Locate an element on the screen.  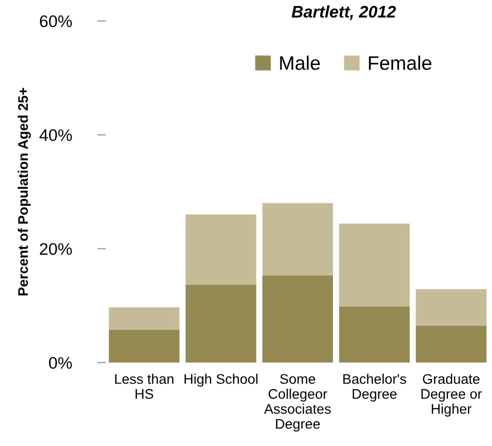
x-tick-label: Graduate Degree or Higher is located at coordinates (451, 395).